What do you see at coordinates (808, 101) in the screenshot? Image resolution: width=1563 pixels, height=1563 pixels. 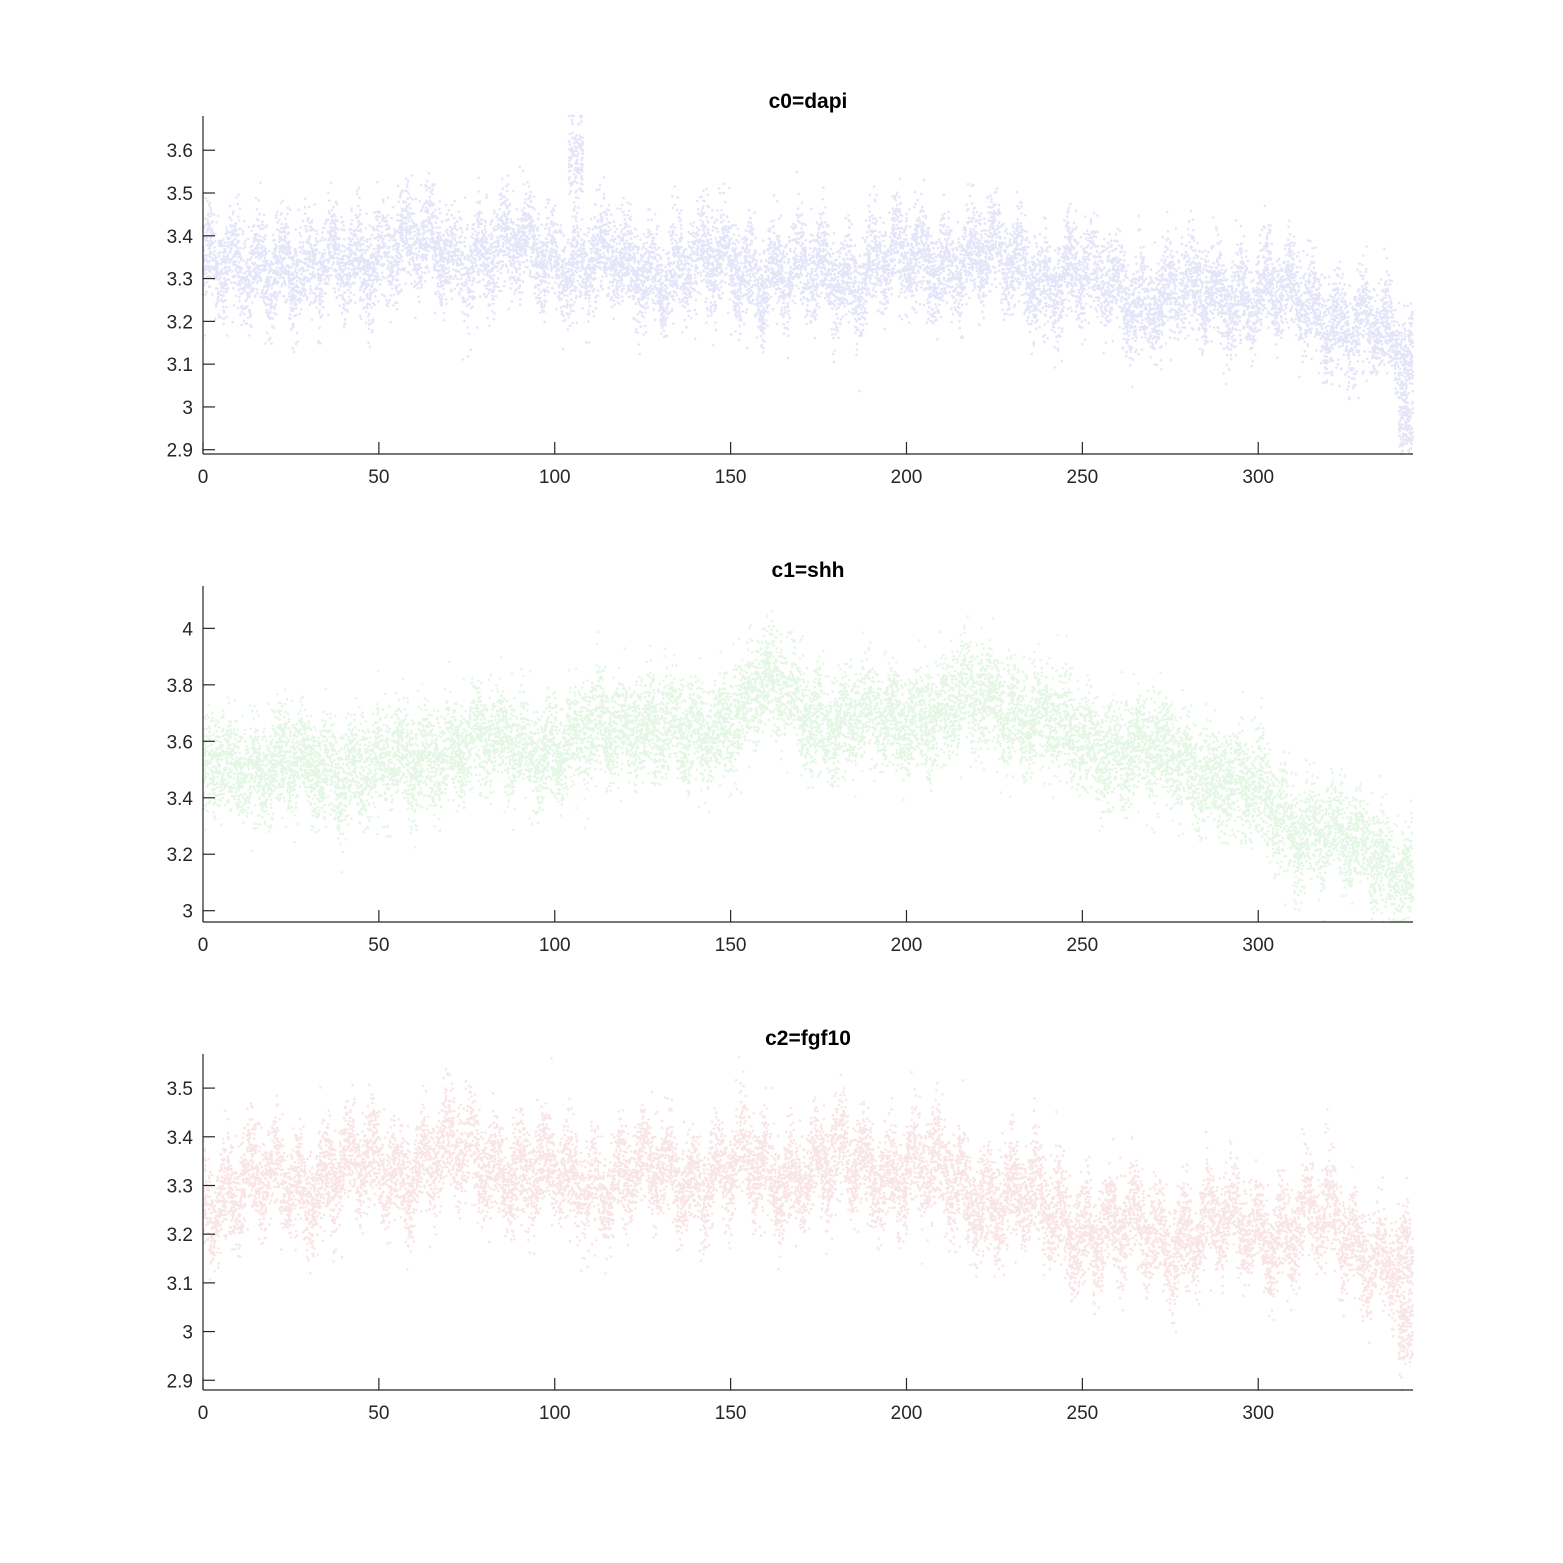 I see `panel-title-c0: c0=dapi` at bounding box center [808, 101].